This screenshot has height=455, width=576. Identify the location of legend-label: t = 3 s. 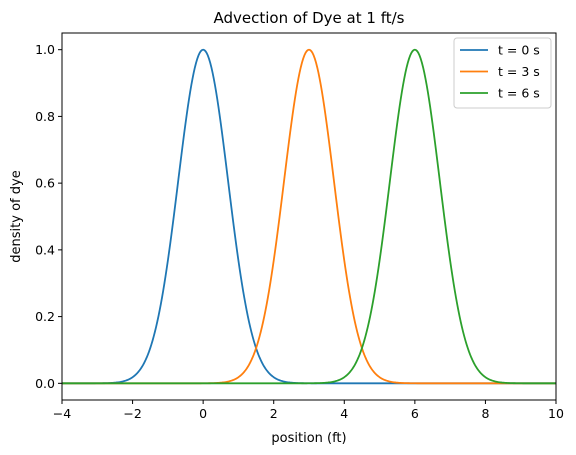
(519, 71).